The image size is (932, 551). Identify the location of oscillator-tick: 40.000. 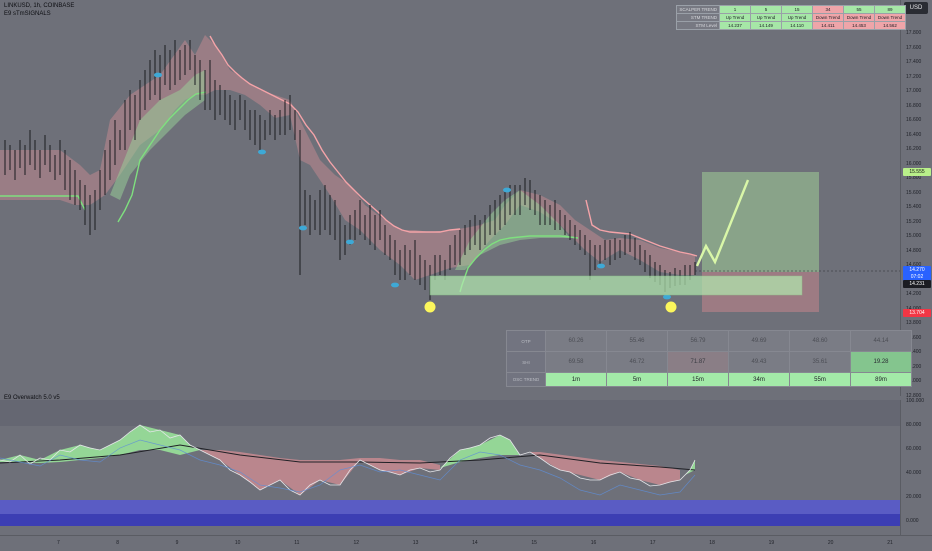
(914, 473).